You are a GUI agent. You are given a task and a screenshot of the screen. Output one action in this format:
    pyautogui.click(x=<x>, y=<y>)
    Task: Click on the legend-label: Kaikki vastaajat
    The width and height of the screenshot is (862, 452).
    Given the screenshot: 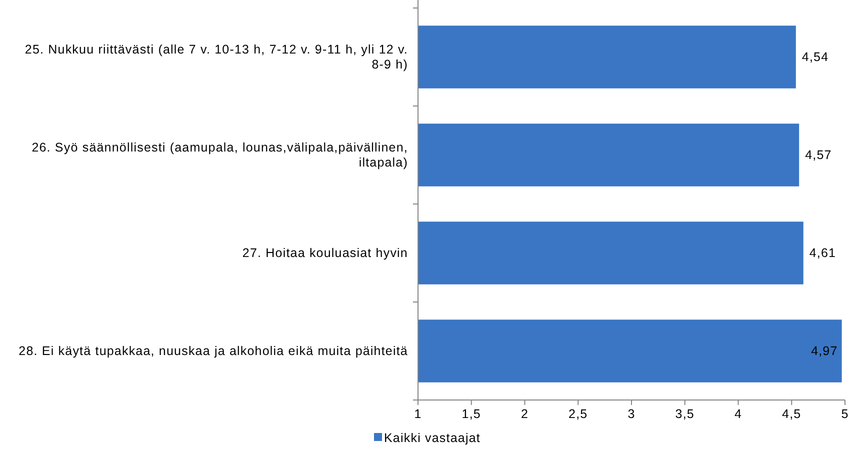 What is the action you would take?
    pyautogui.click(x=432, y=438)
    